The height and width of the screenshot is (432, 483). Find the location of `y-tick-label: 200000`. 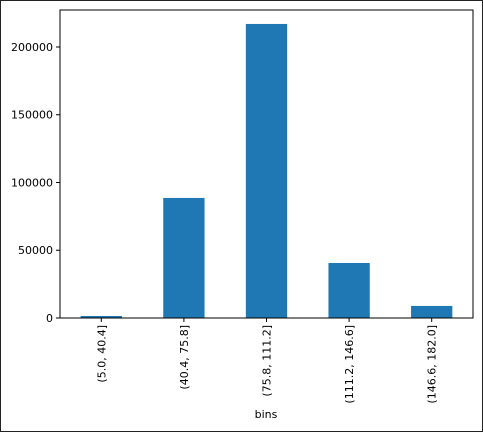

y-tick-label: 200000 is located at coordinates (32, 47).